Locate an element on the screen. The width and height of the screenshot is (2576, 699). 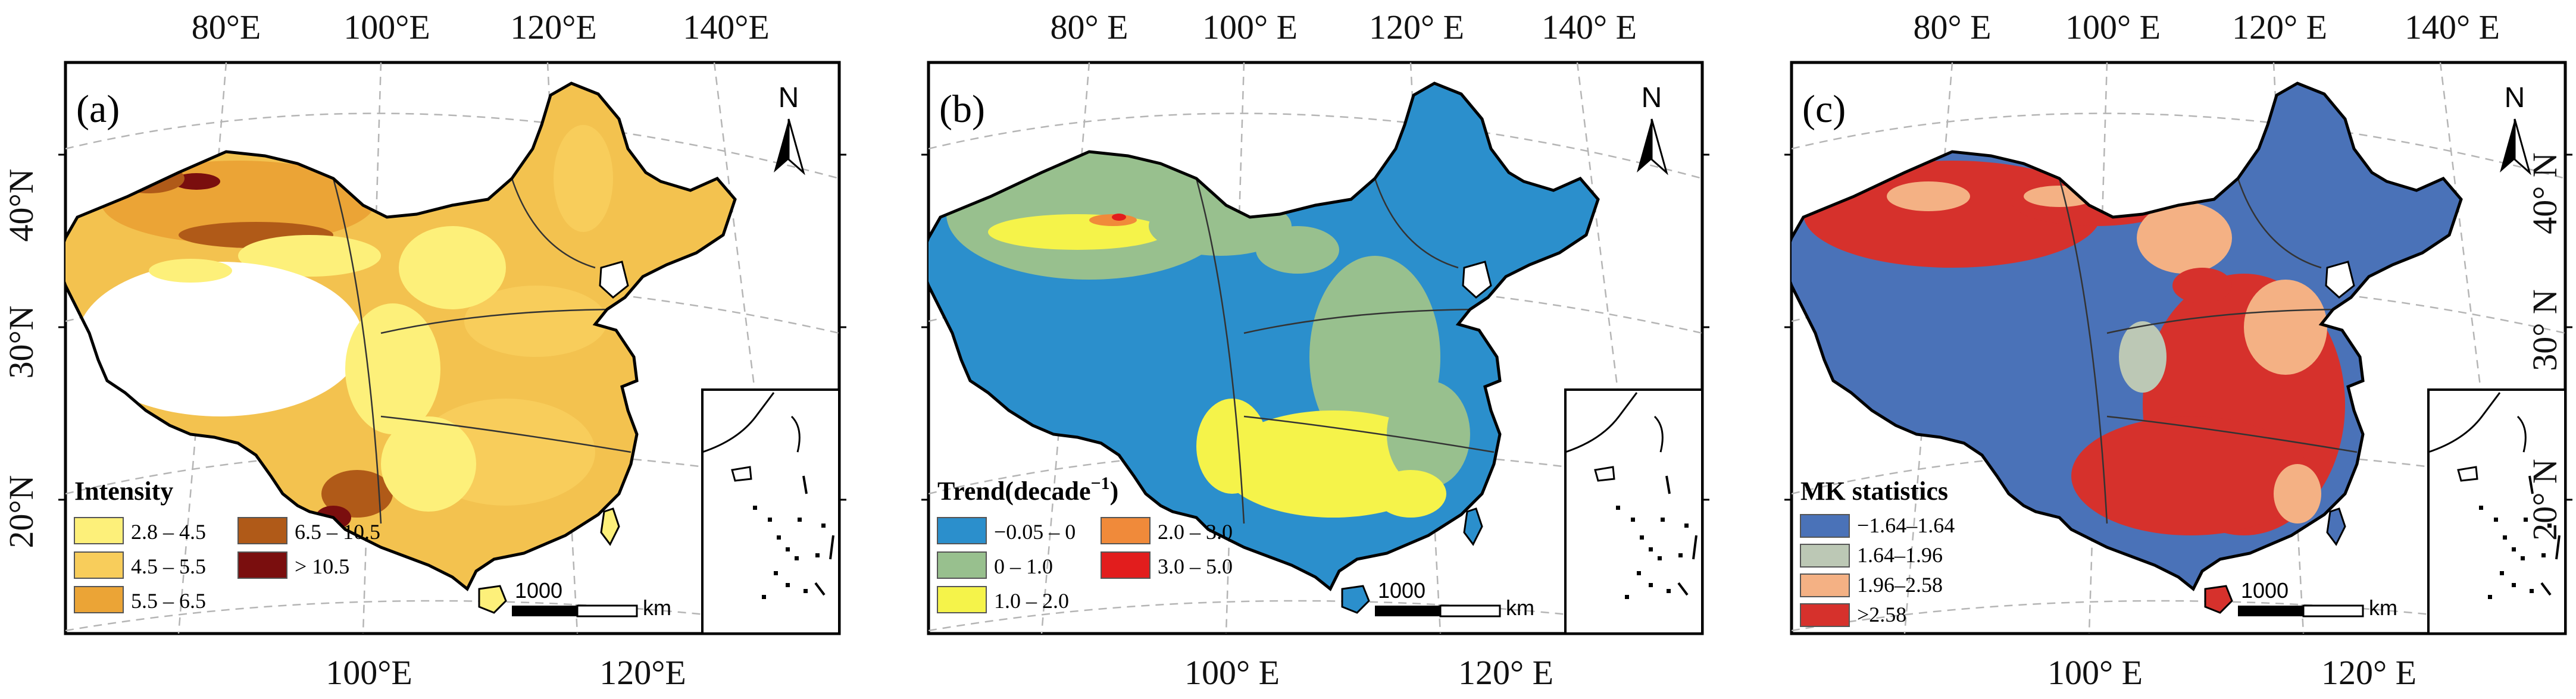
north-label: N is located at coordinates (2515, 98).